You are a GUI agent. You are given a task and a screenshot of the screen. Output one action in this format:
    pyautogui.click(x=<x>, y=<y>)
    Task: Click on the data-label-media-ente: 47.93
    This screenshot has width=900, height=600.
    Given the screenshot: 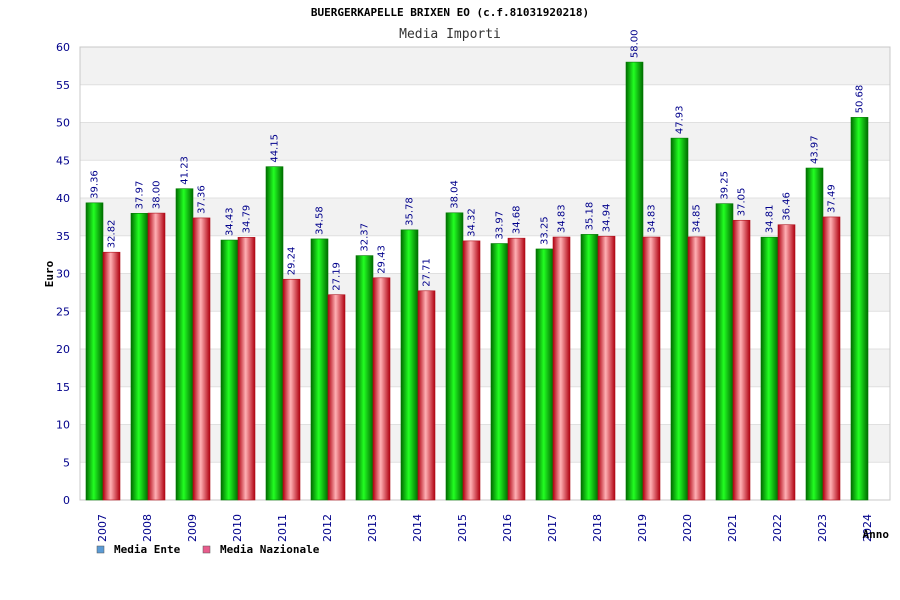 What is the action you would take?
    pyautogui.click(x=680, y=119)
    